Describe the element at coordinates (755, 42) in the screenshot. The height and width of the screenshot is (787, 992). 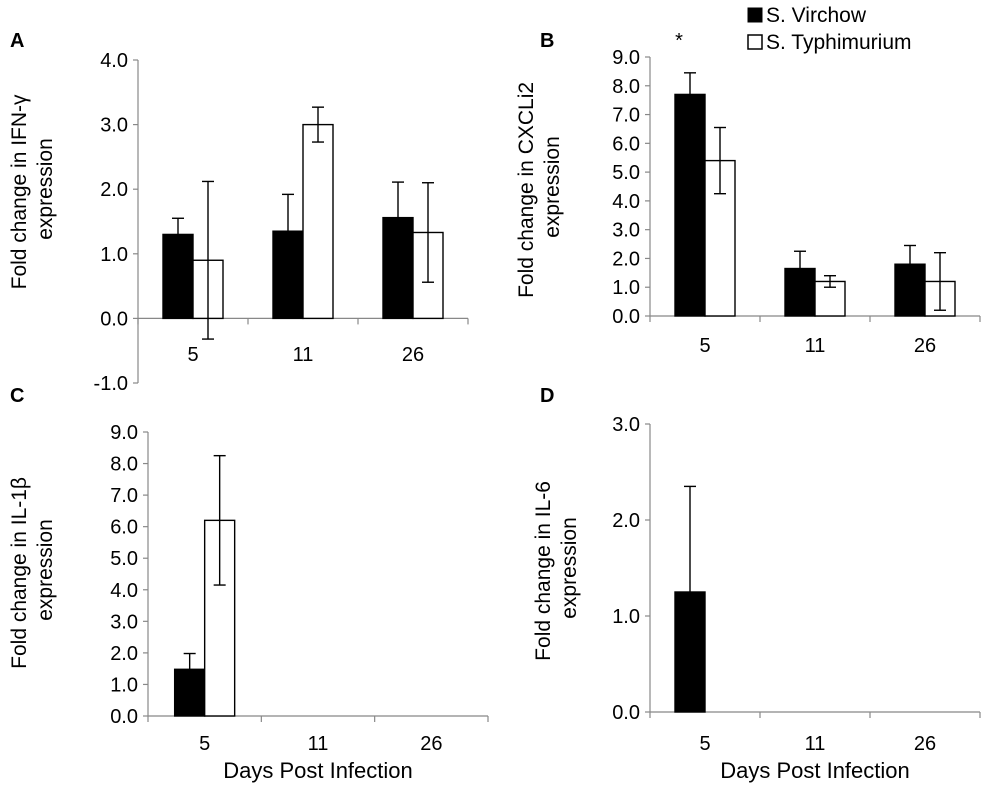
I see `legend-swatch-s-typhimurium` at that location.